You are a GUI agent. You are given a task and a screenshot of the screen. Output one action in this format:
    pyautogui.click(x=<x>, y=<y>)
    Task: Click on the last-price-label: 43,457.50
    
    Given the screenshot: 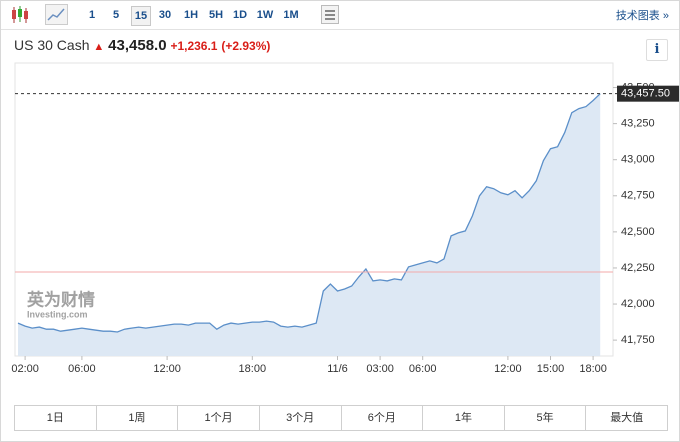 What is the action you would take?
    pyautogui.click(x=645, y=94)
    